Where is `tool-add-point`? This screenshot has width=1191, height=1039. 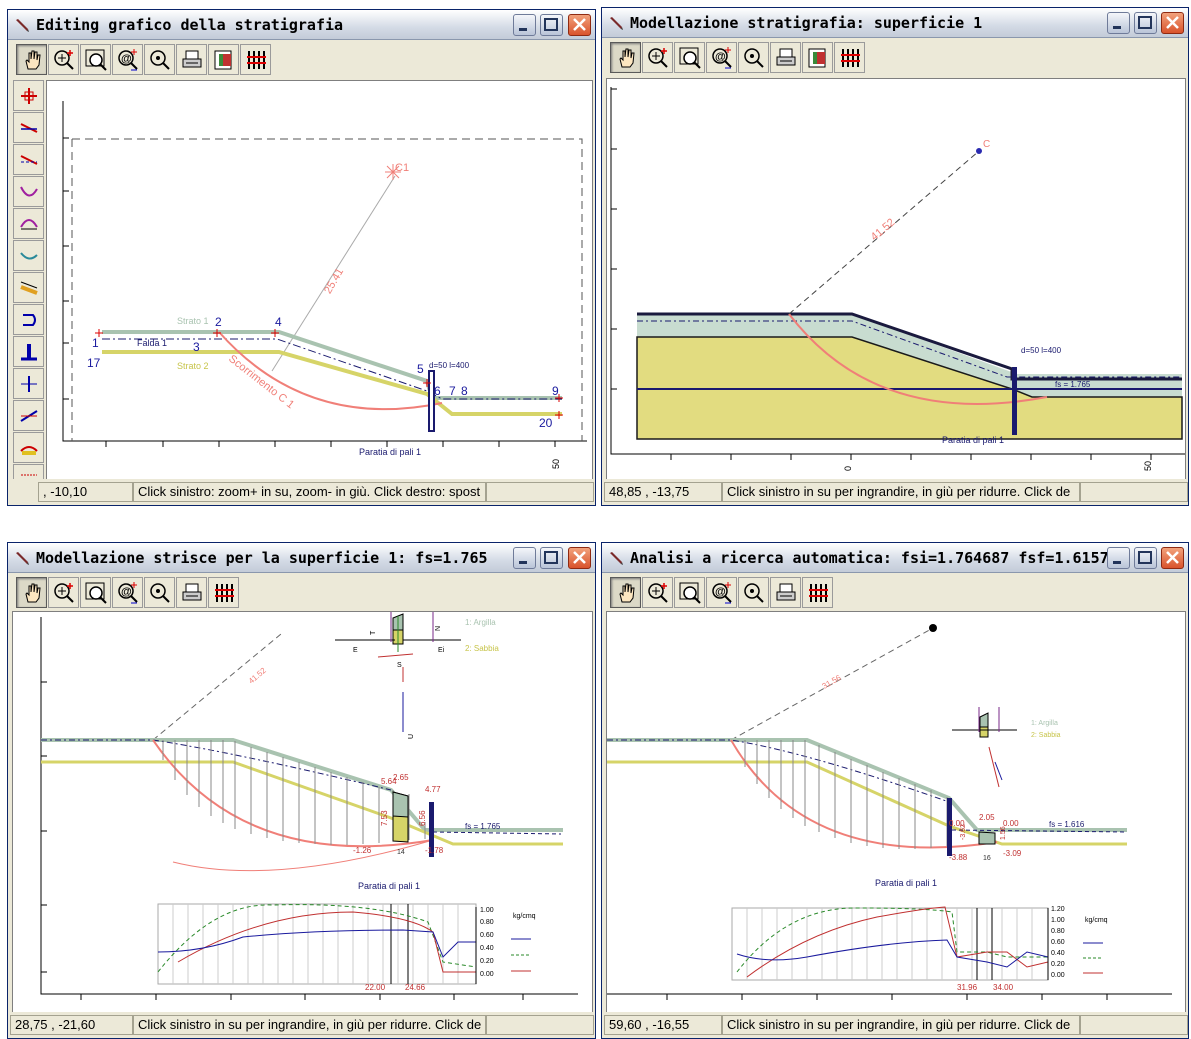
tool-add-point is located at coordinates (28, 95).